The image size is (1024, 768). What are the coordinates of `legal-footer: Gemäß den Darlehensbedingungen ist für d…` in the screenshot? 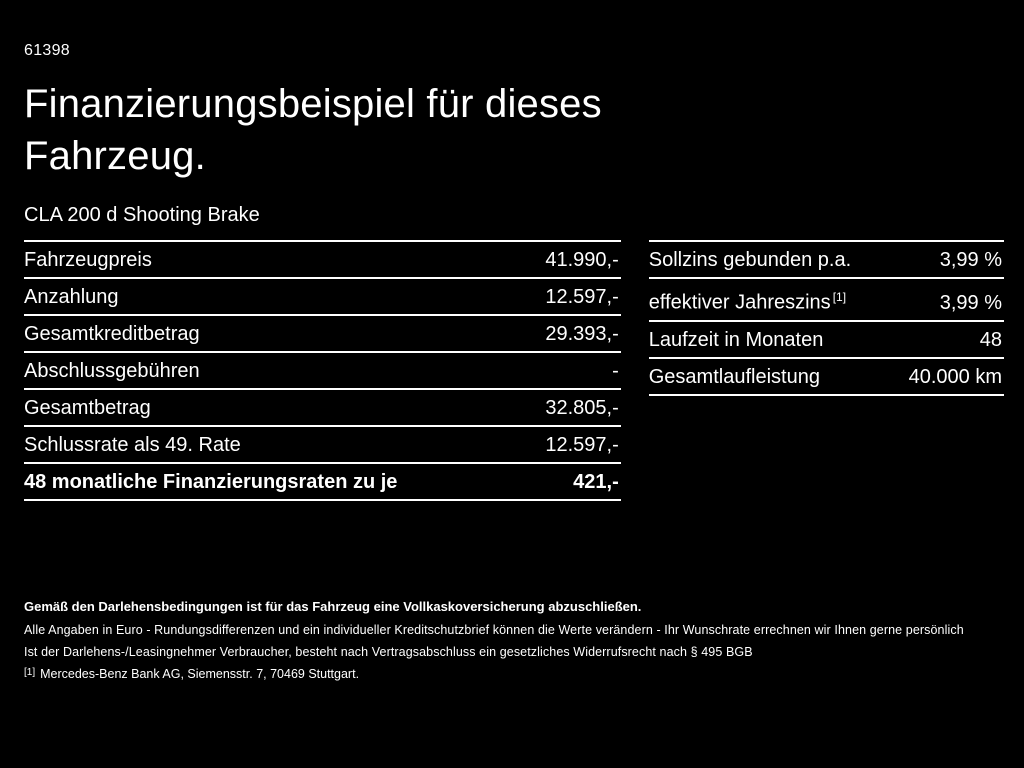 It's located at (514, 640).